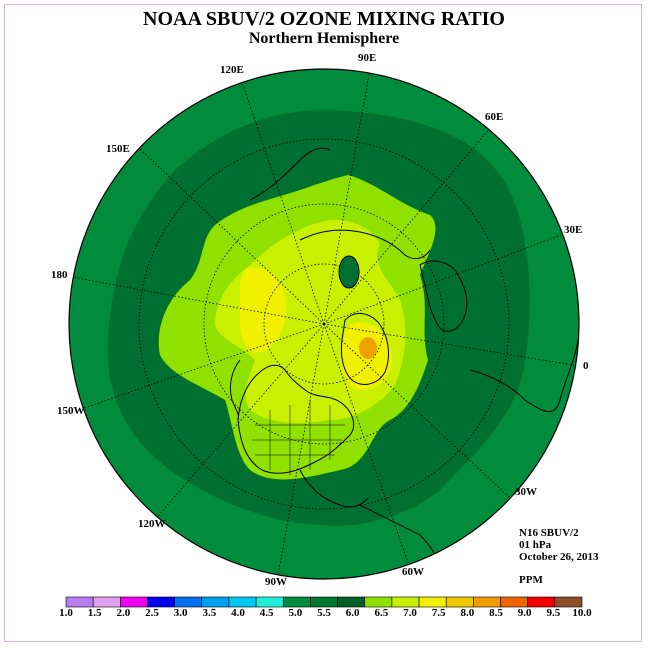 The image size is (648, 648). Describe the element at coordinates (494, 117) in the screenshot. I see `meridian-label-60e: 60E` at that location.